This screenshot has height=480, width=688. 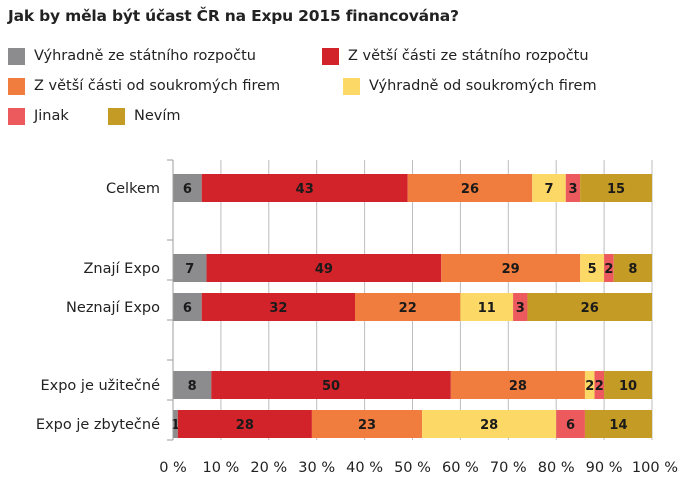 What do you see at coordinates (316, 468) in the screenshot?
I see `x-tick-label: 30 %` at bounding box center [316, 468].